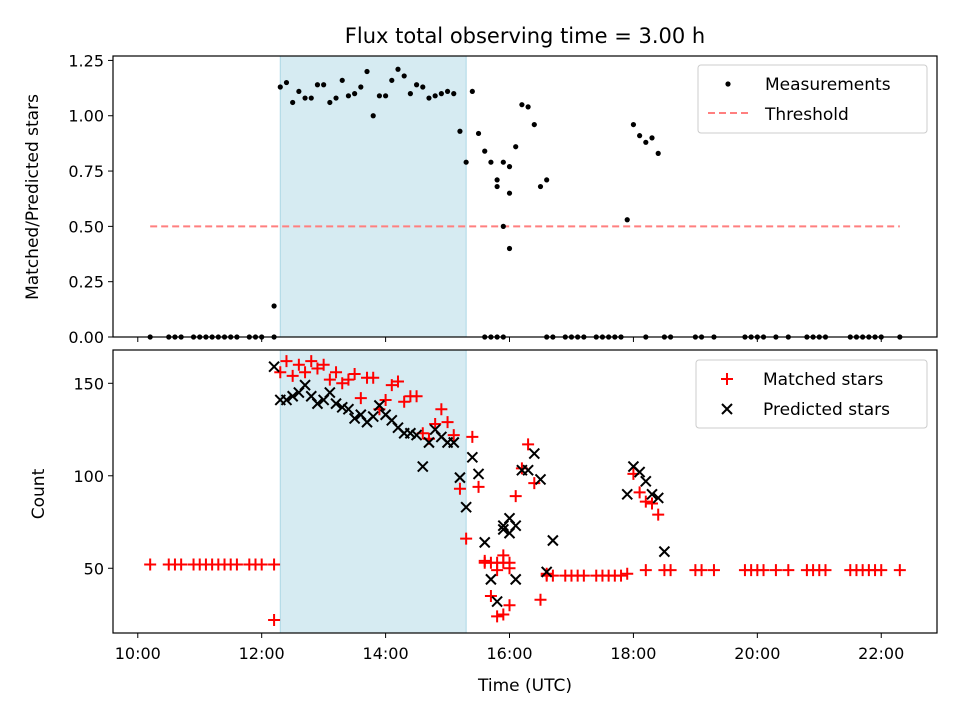 The height and width of the screenshot is (724, 960). What do you see at coordinates (509, 648) in the screenshot?
I see `bottom-x-ticks: 10:00 12:00 14:00 16:00 18:00 20:00 22:00` at bounding box center [509, 648].